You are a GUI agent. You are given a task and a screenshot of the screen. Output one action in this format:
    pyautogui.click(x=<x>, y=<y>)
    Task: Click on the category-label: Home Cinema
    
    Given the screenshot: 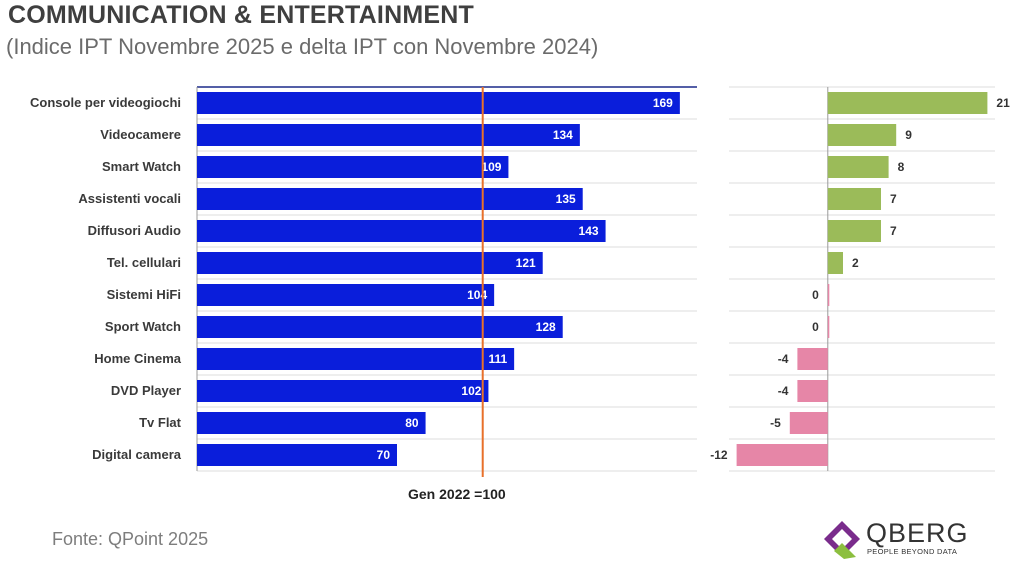 What is the action you would take?
    pyautogui.click(x=137, y=358)
    